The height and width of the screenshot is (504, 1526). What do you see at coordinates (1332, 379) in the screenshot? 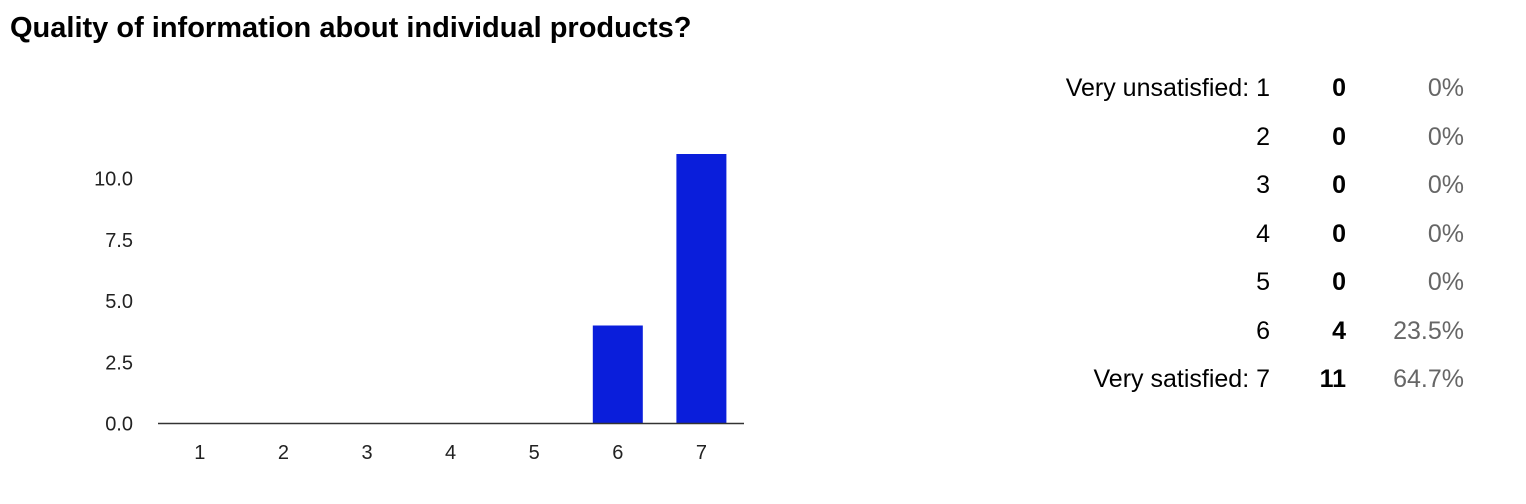
I see `summary-count: 11` at bounding box center [1332, 379].